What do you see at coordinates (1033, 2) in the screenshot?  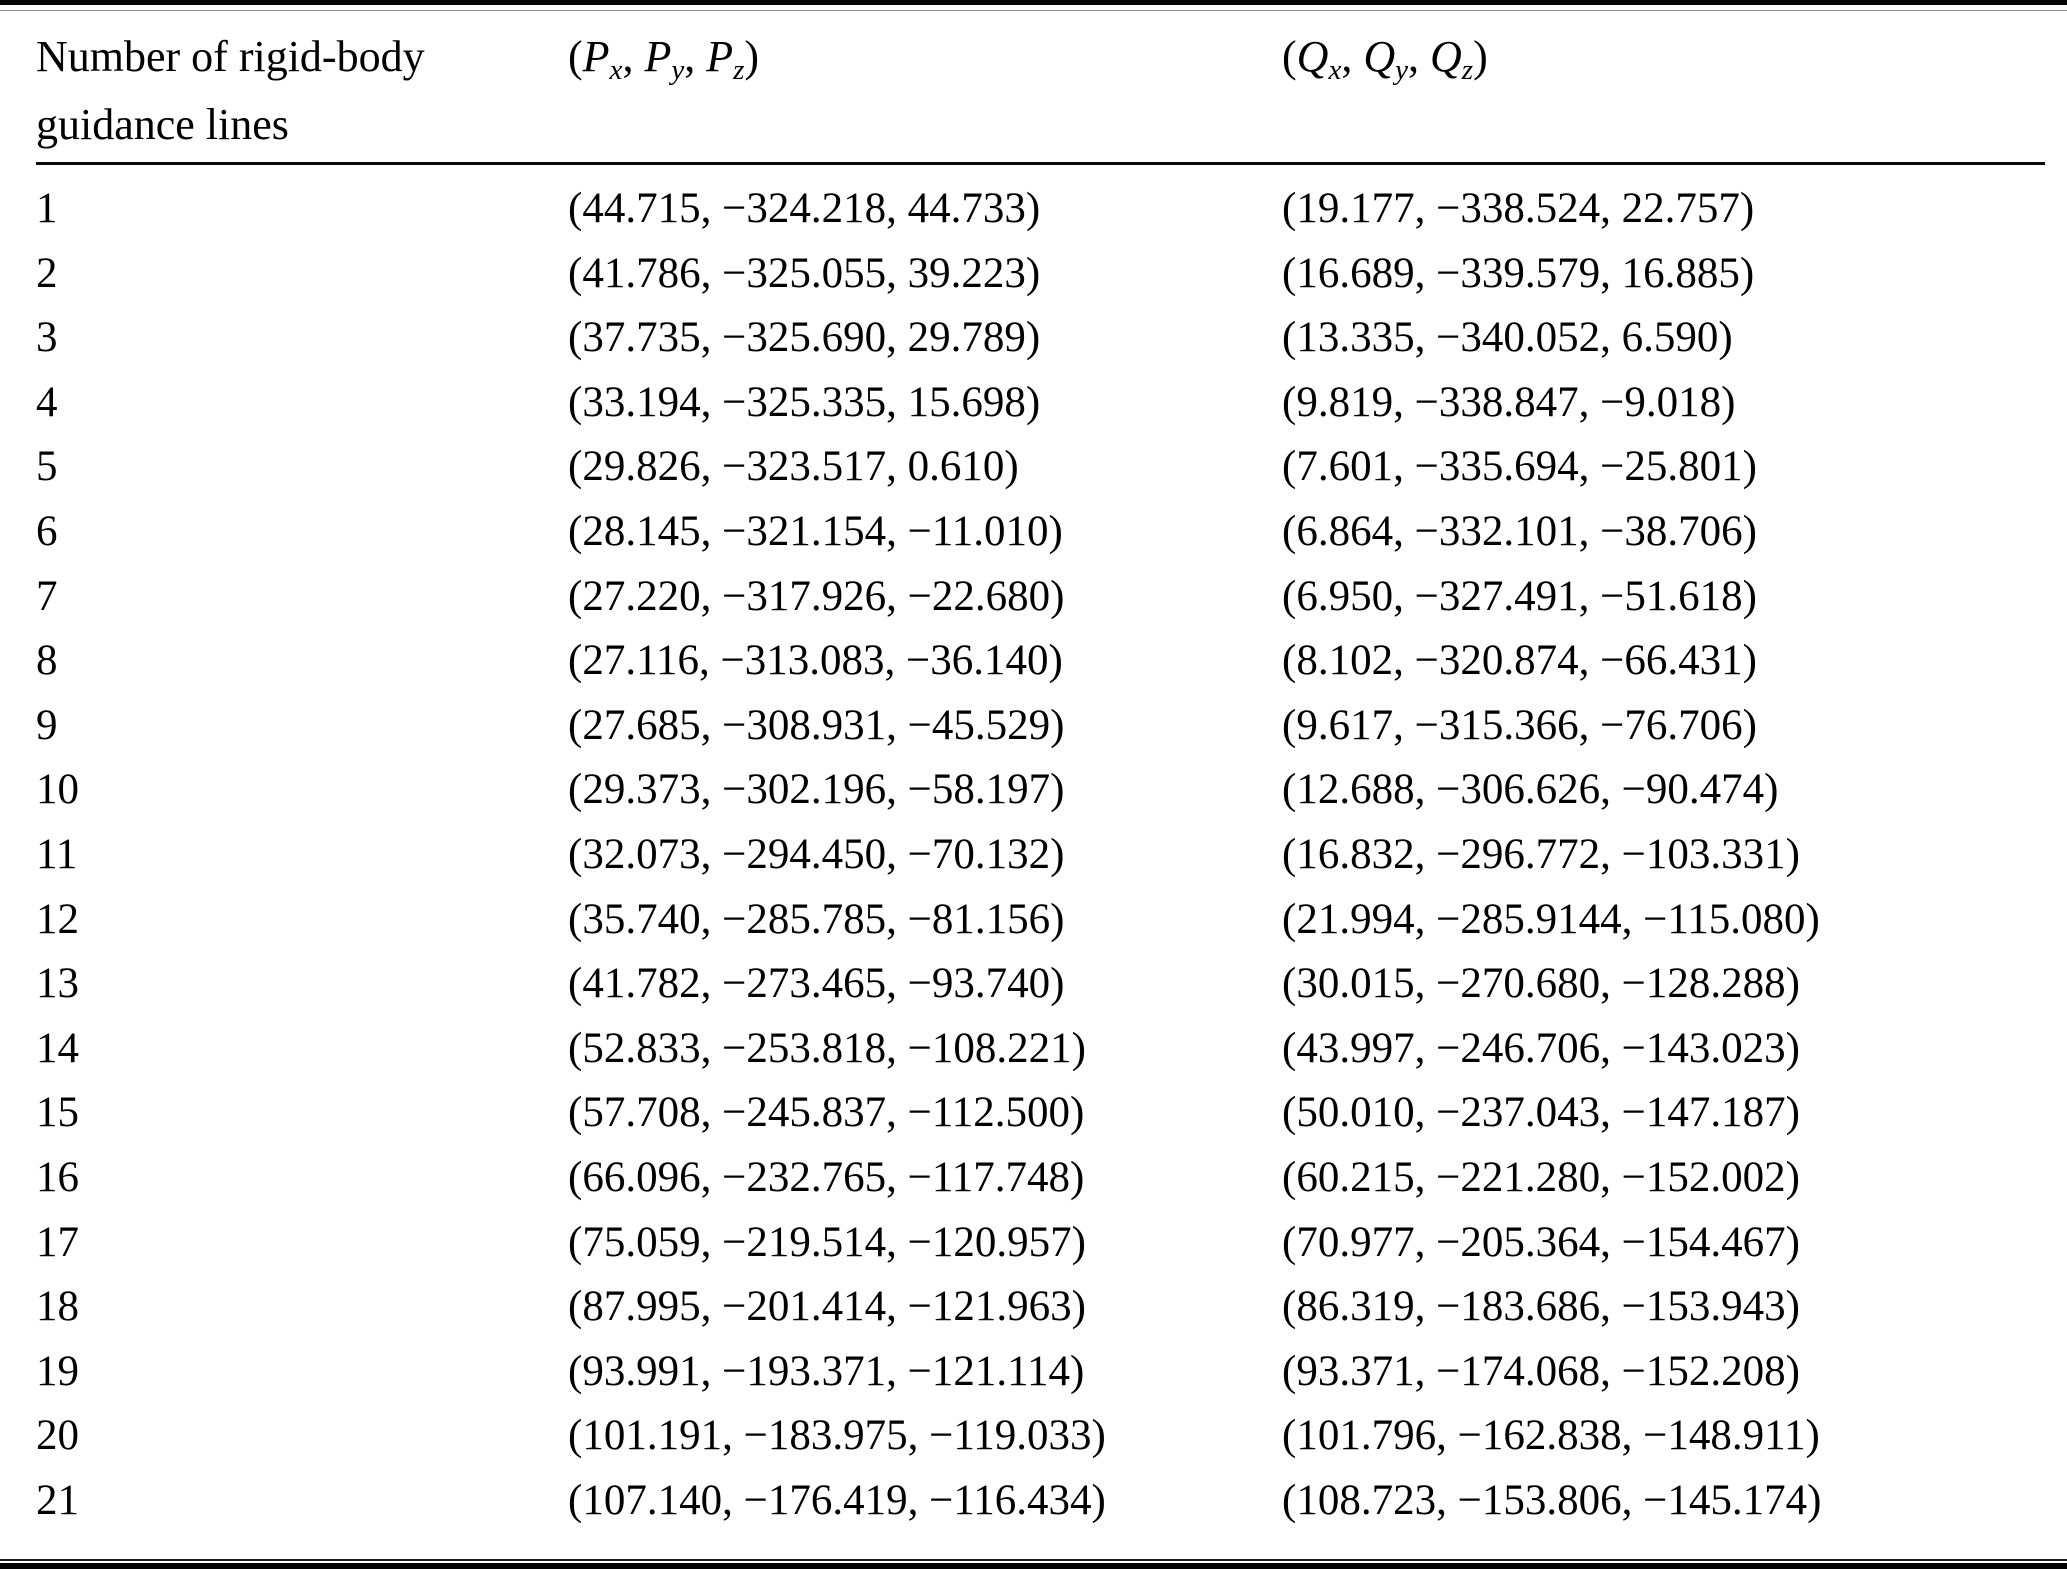 I see `table-top-rule` at bounding box center [1033, 2].